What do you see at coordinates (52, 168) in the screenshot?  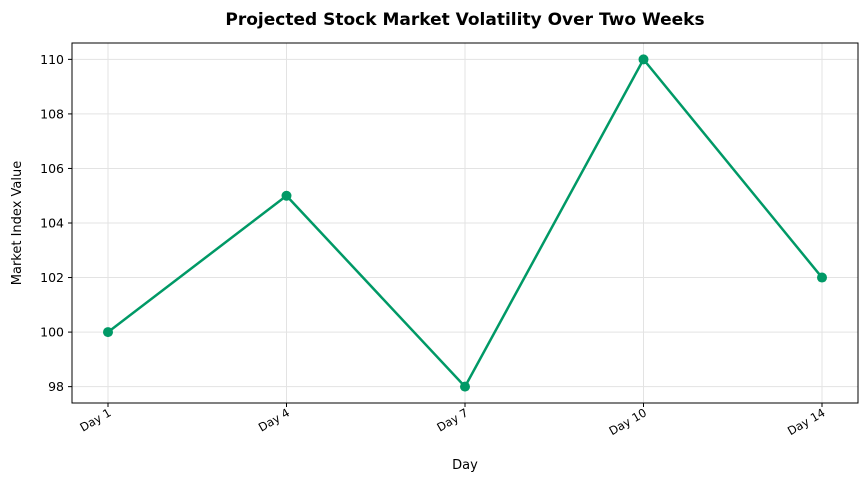 I see `y-tick-label: 106` at bounding box center [52, 168].